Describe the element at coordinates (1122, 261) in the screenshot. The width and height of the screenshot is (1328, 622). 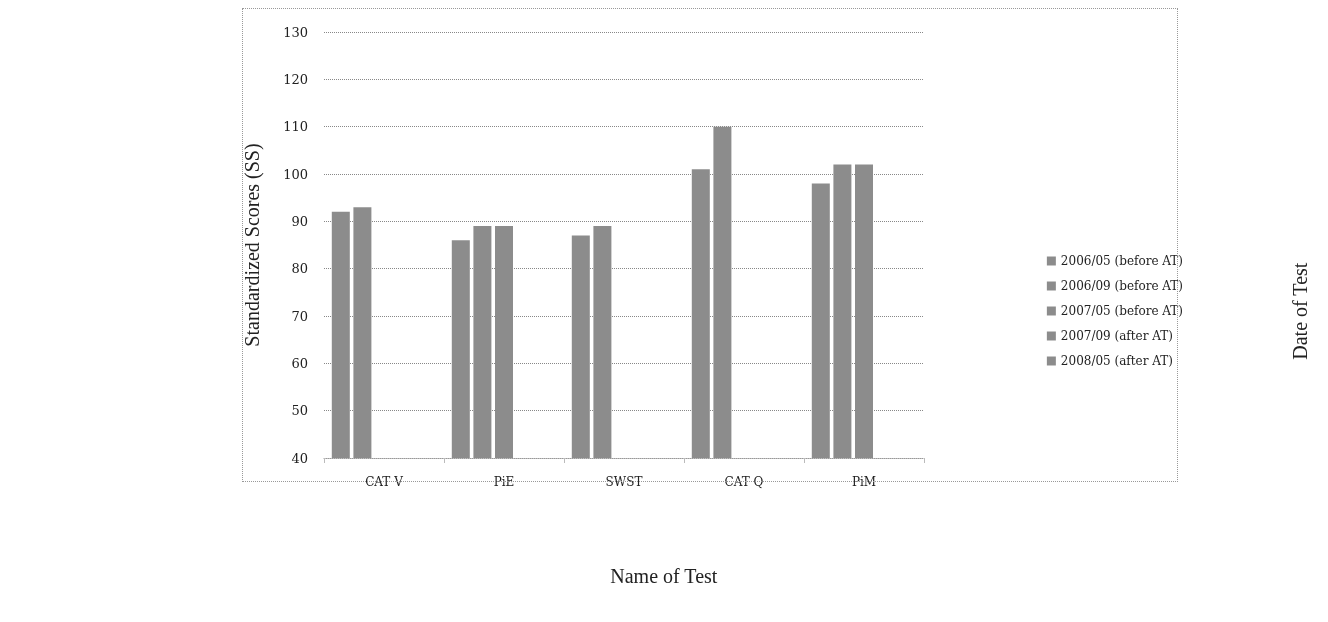
I see `legend-label: 2006/05 (before AT)` at that location.